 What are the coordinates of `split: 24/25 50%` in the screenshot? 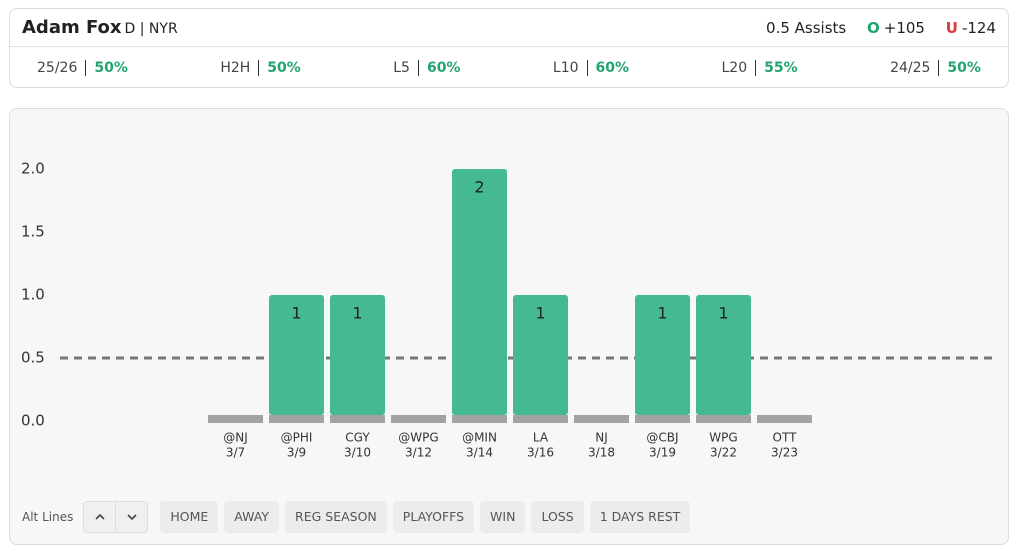 It's located at (935, 68).